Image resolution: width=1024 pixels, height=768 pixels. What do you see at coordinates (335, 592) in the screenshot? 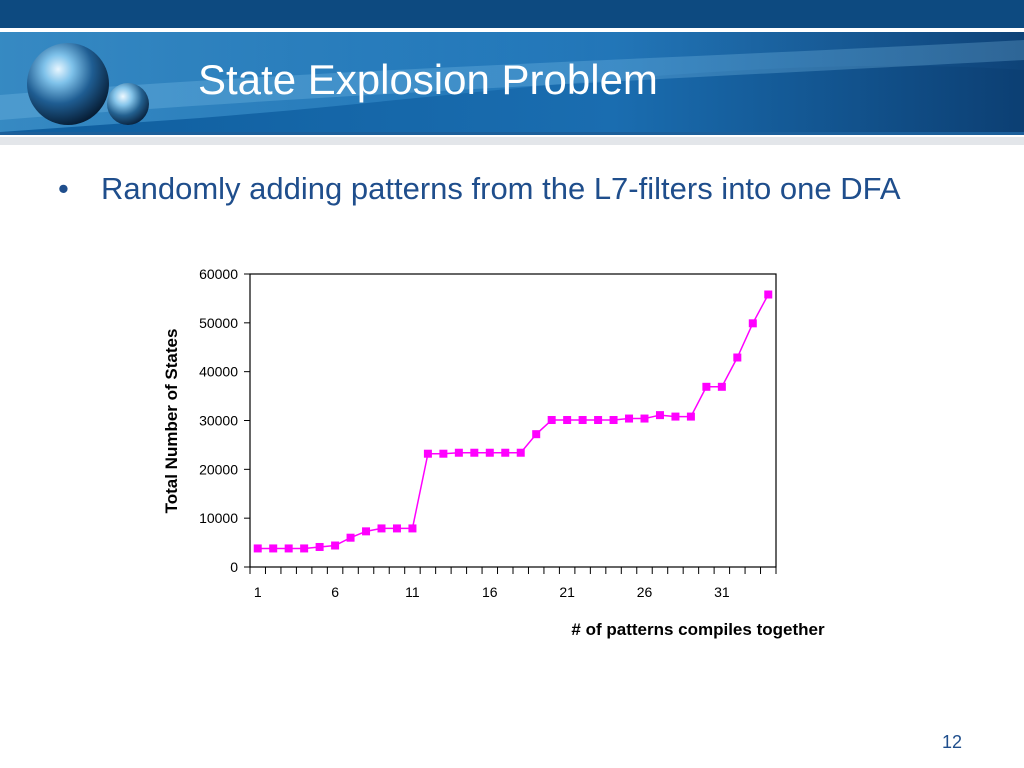
I see `x-tick-label: 6` at bounding box center [335, 592].